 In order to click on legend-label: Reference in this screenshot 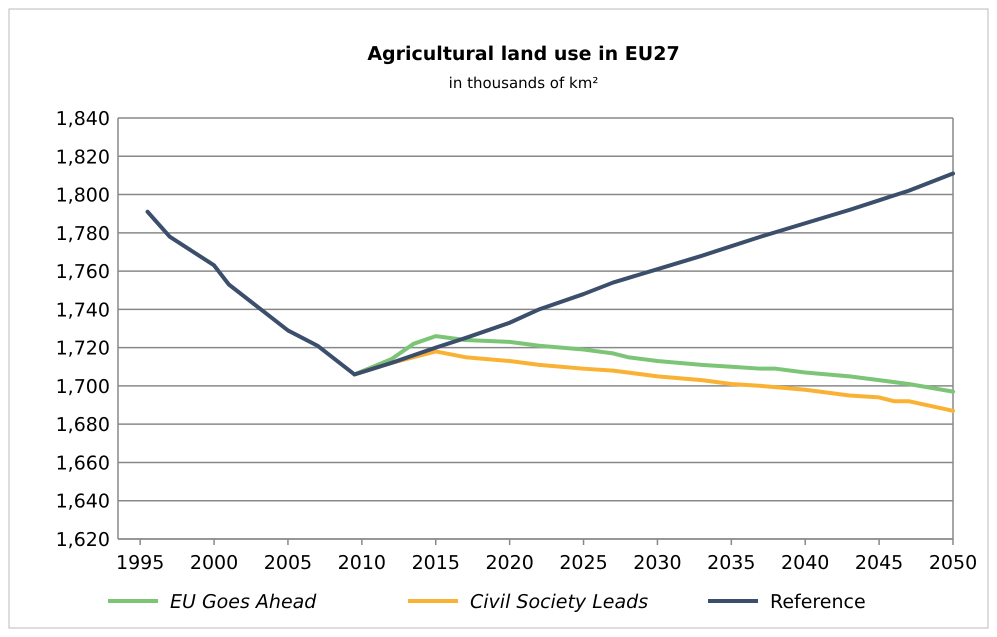, I will do `click(818, 602)`.